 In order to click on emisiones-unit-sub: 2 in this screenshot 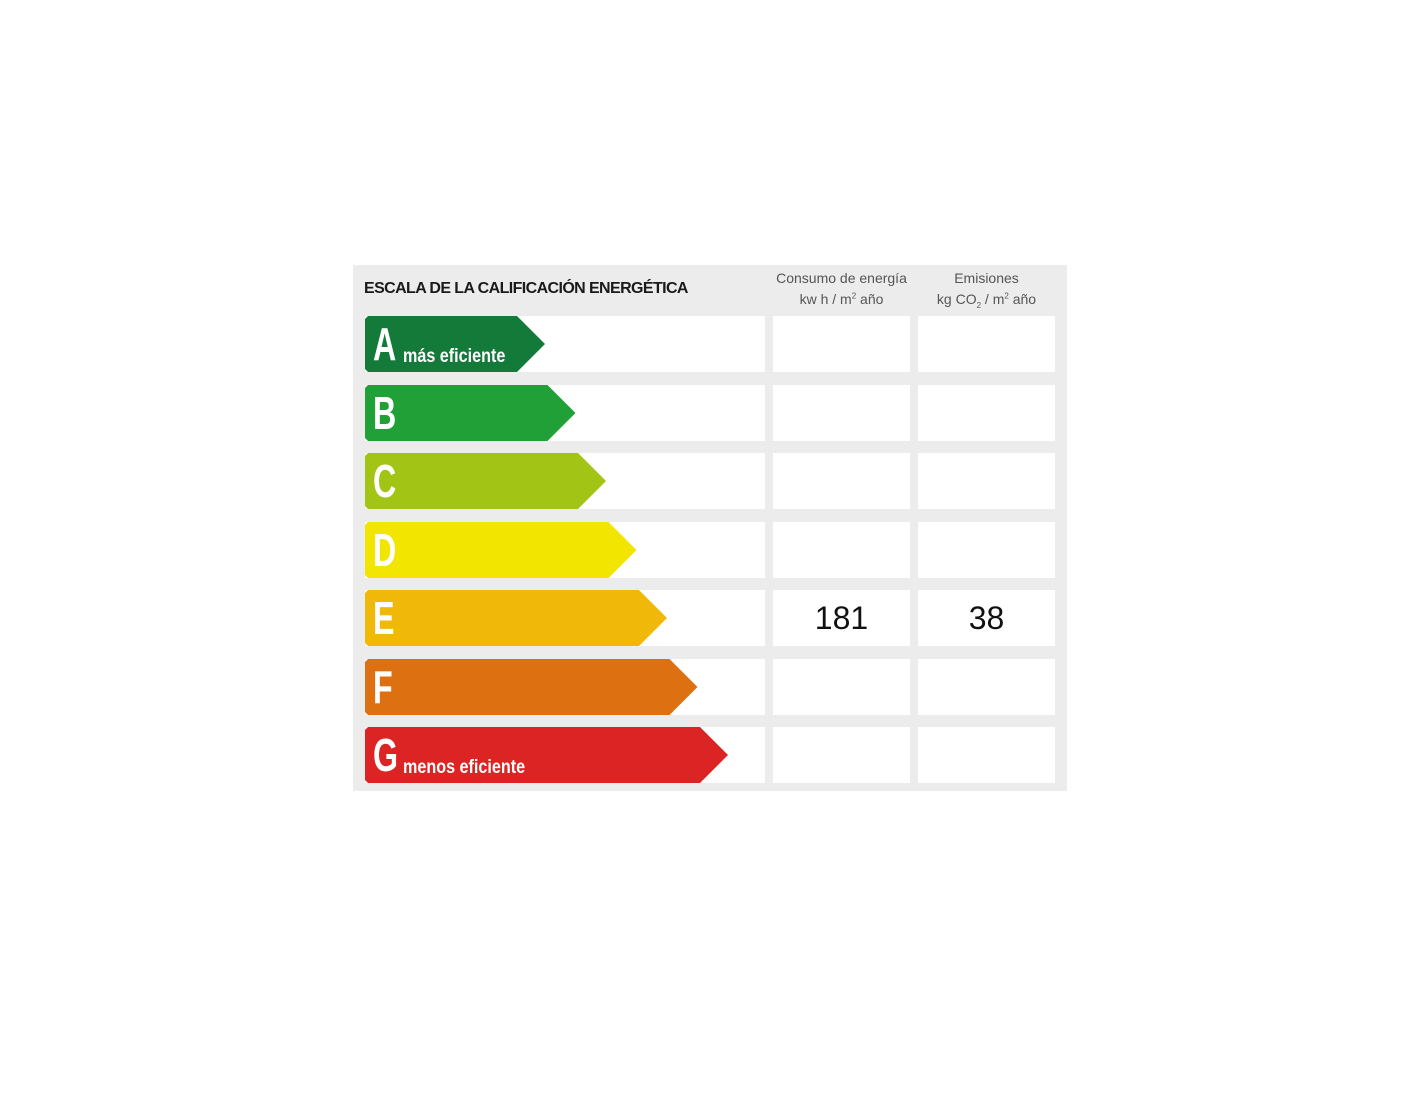, I will do `click(979, 305)`.